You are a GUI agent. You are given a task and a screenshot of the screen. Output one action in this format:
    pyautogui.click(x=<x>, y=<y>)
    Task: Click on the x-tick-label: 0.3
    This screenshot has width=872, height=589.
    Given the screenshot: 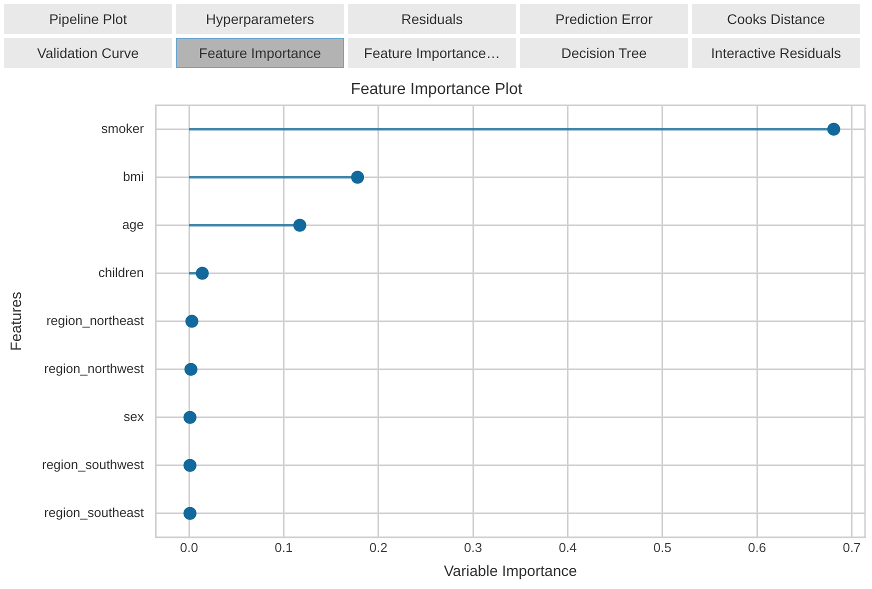 What is the action you would take?
    pyautogui.click(x=473, y=547)
    